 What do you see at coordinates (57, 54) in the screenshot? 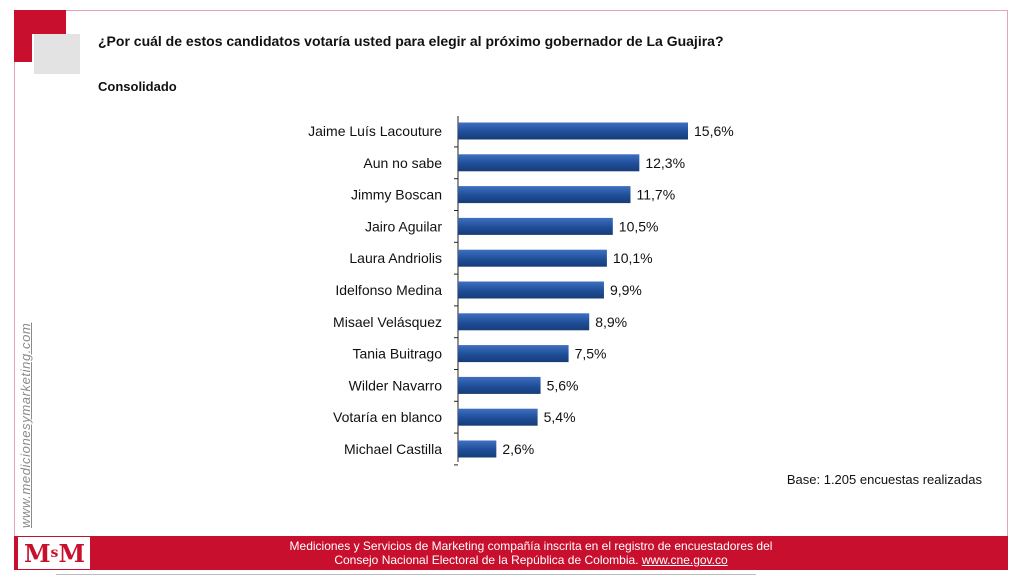
I see `corner-accent-gray` at bounding box center [57, 54].